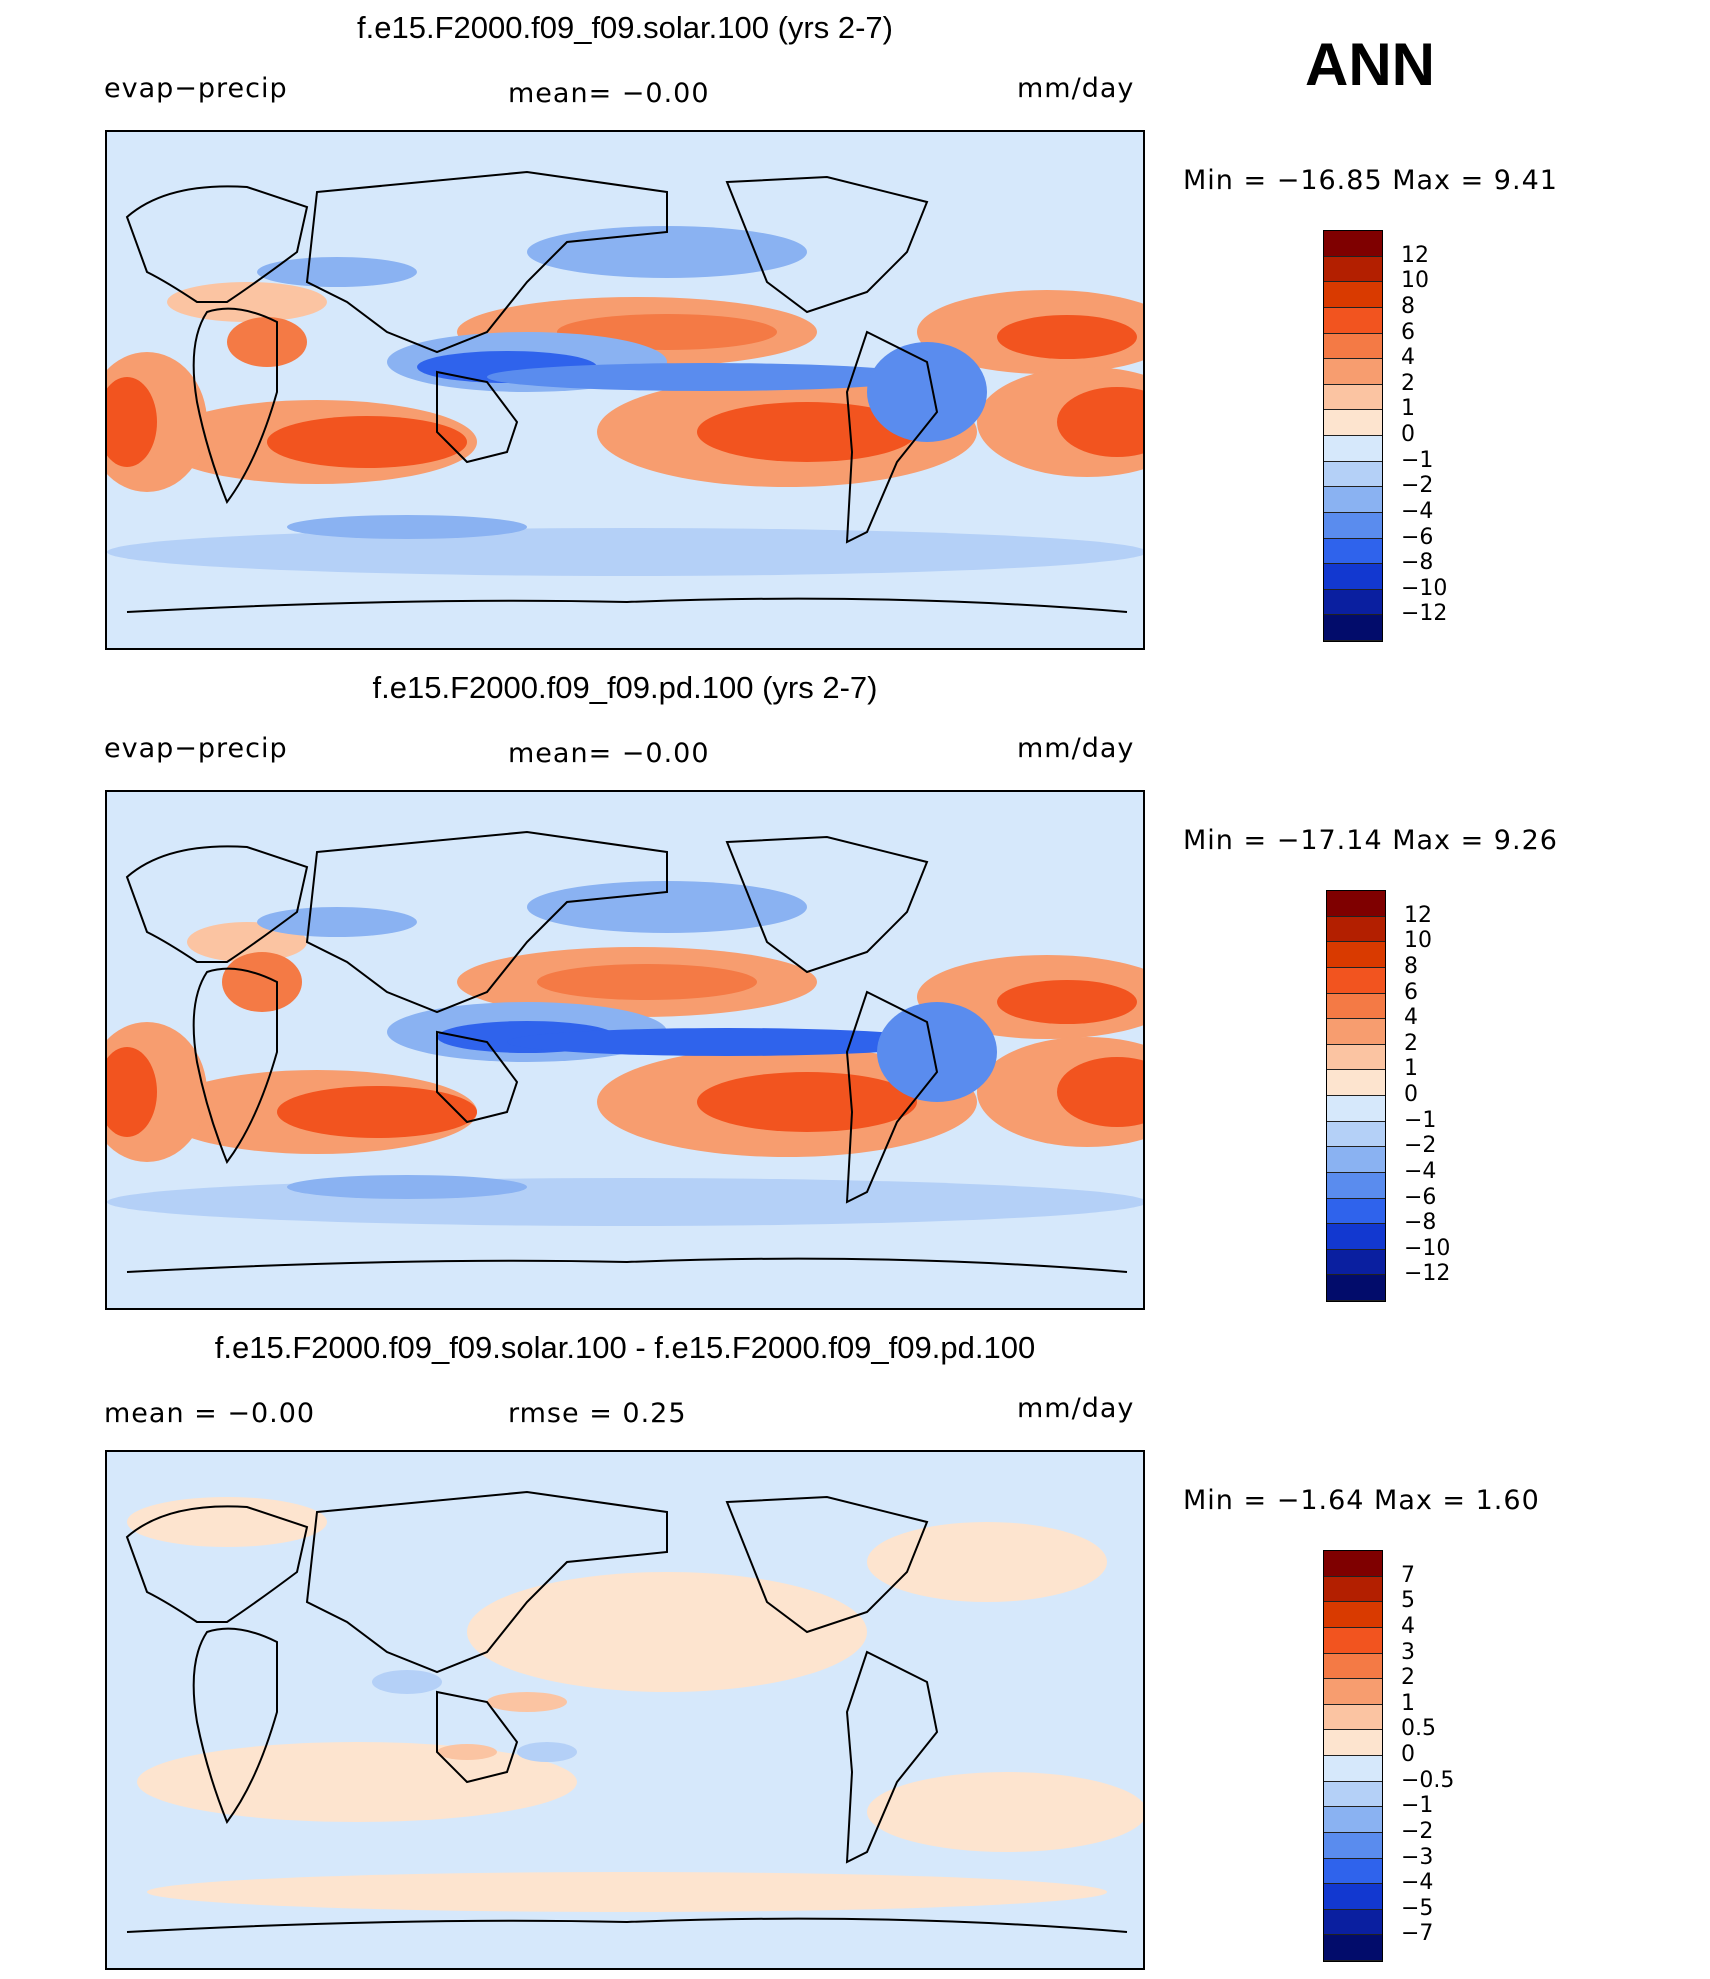 The height and width of the screenshot is (1979, 1710). Describe the element at coordinates (1411, 966) in the screenshot. I see `colorbar-2-tick-label: 8` at that location.